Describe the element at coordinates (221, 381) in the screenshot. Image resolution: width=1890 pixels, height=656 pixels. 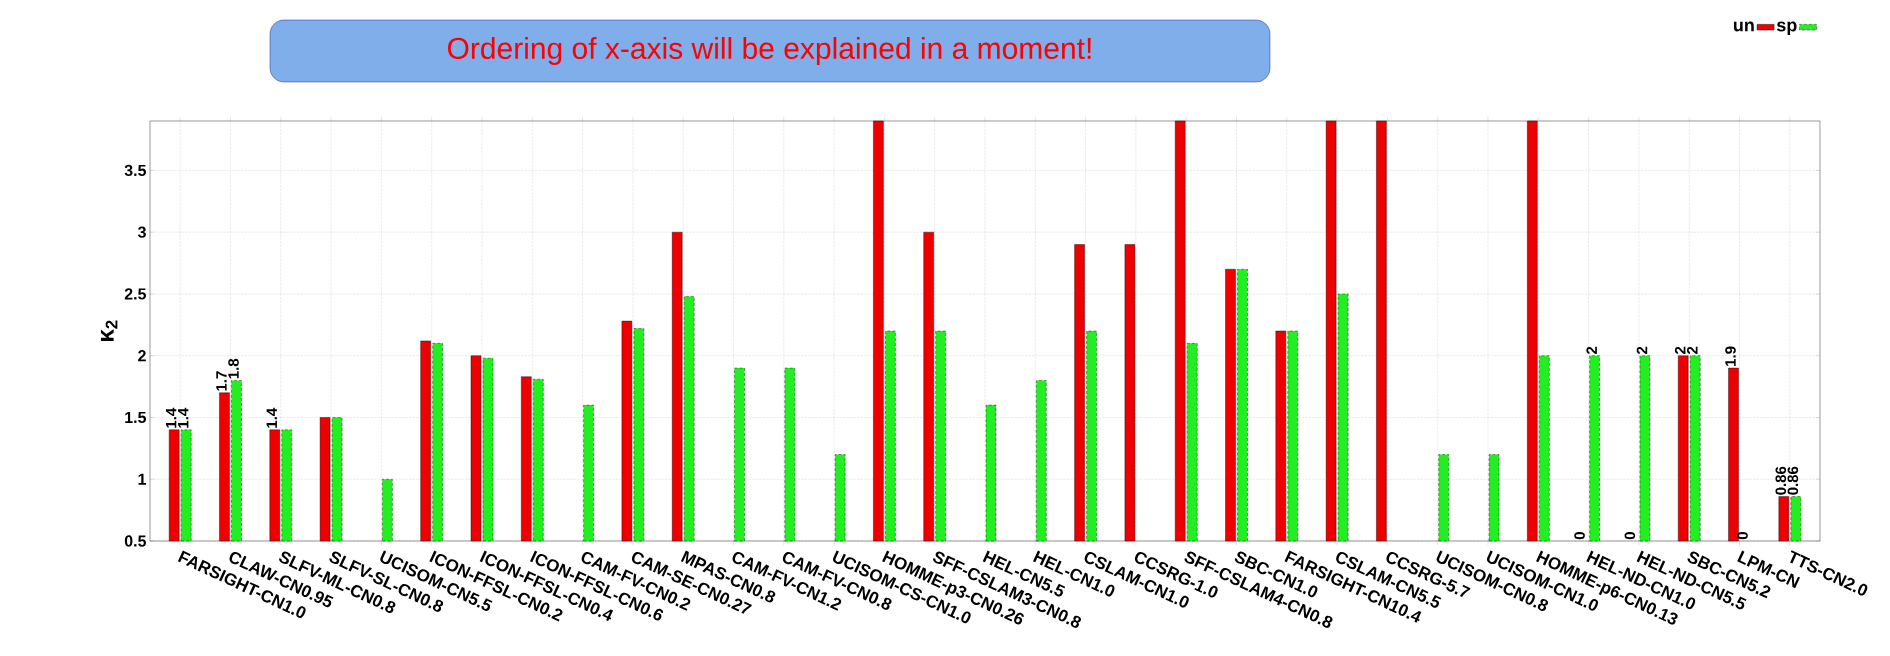
I see `data-label: 1.7` at that location.